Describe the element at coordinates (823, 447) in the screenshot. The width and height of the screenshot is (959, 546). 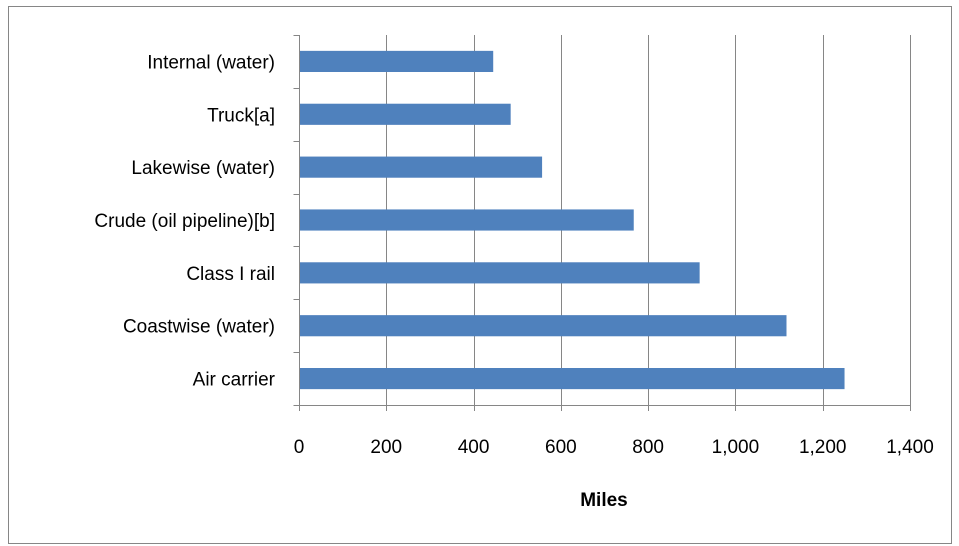
I see `x-tick-label: 1,200` at that location.